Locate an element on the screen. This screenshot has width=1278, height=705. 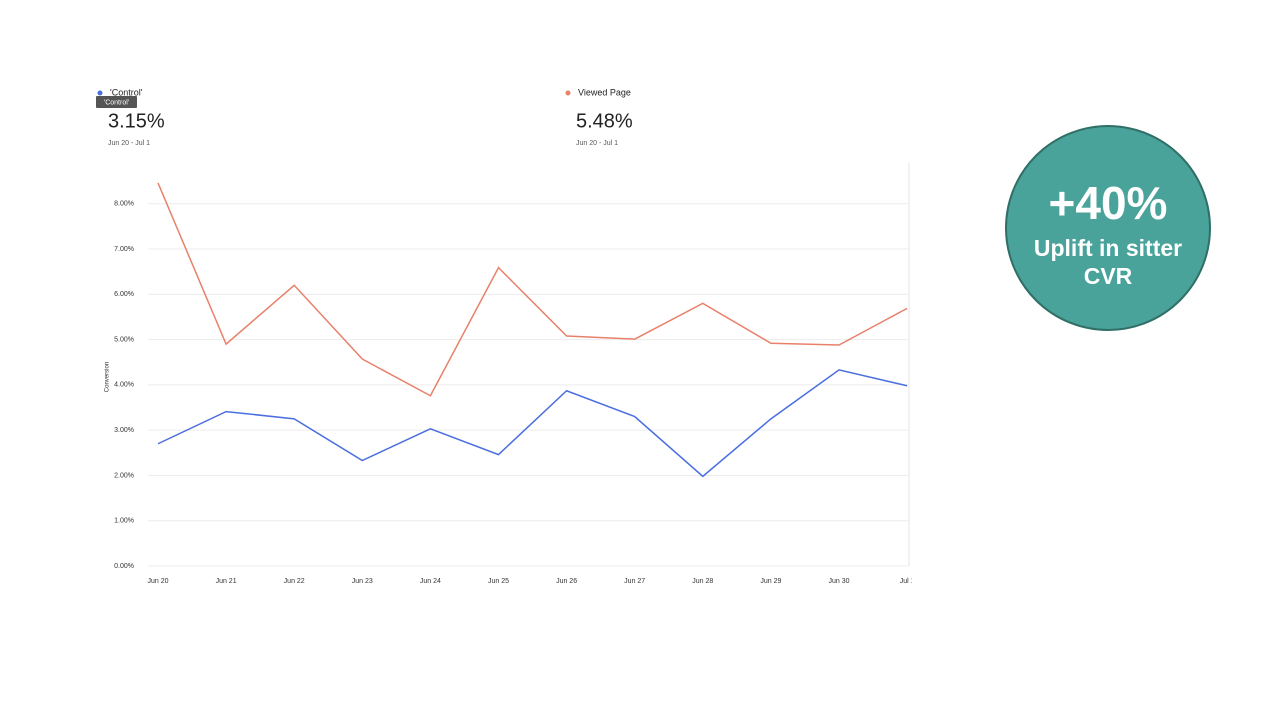
badge-headline: +40% is located at coordinates (1108, 203).